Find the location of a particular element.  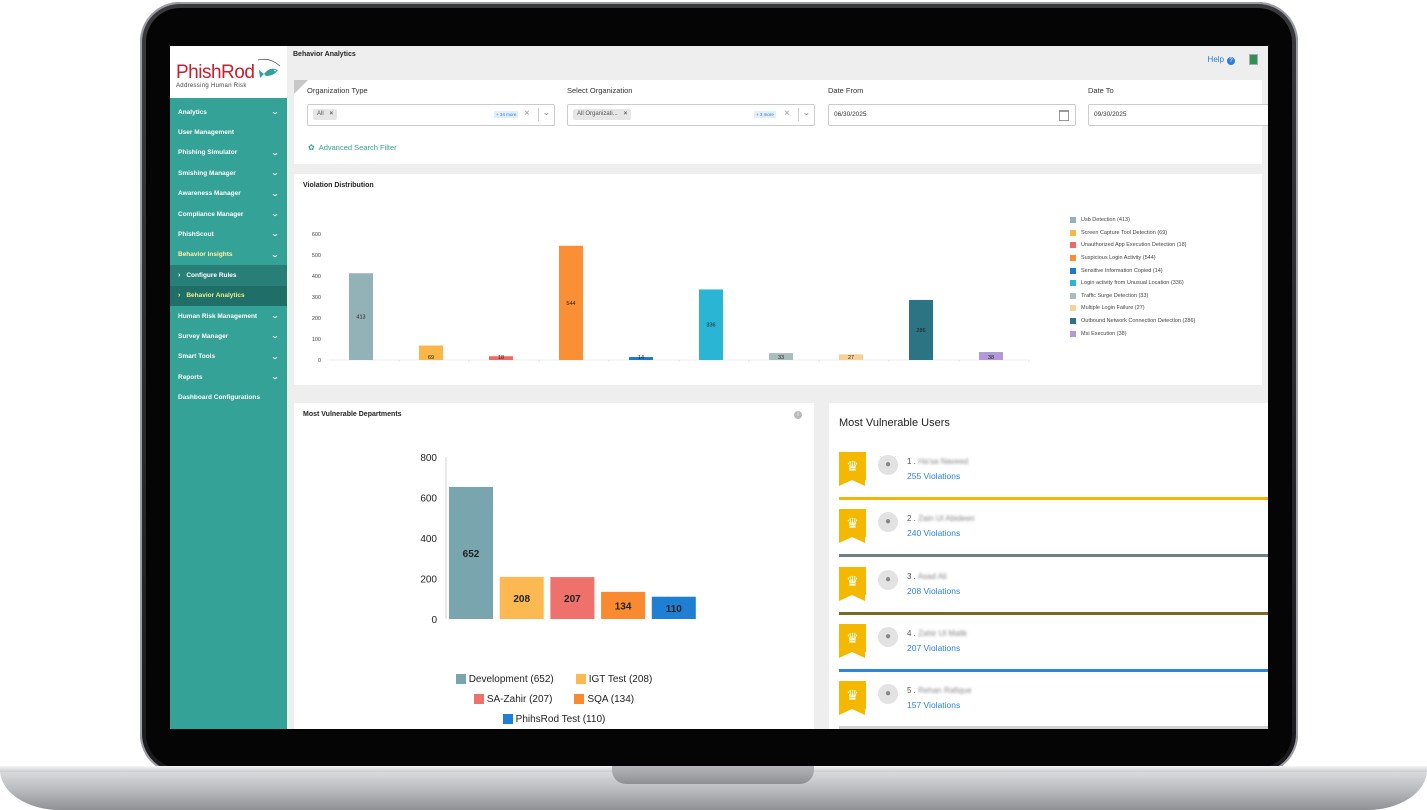

legend-item: Screen Capture Tool Detection (69) is located at coordinates (1132, 233).